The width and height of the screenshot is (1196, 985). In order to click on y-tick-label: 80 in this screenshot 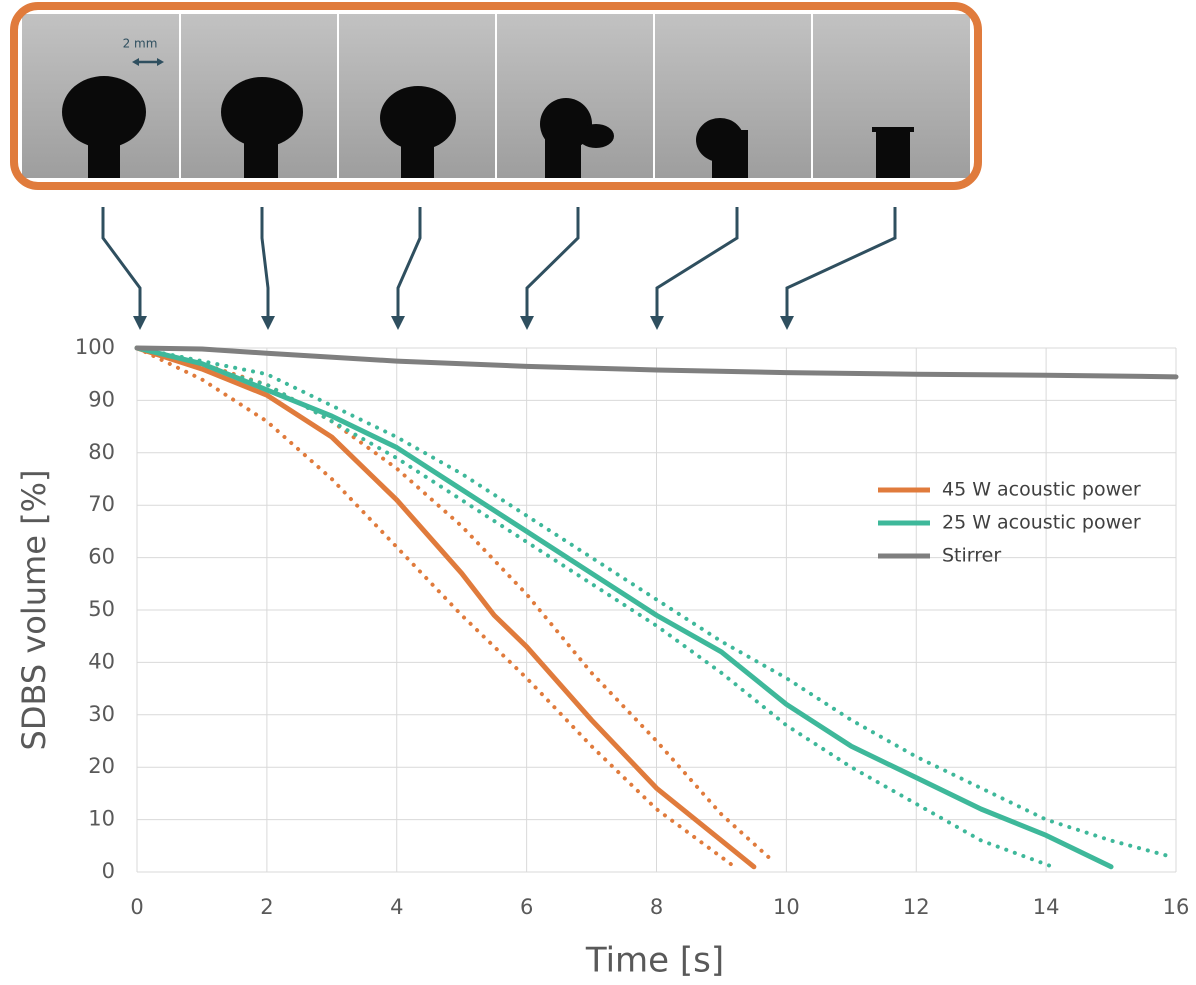, I will do `click(101, 452)`.